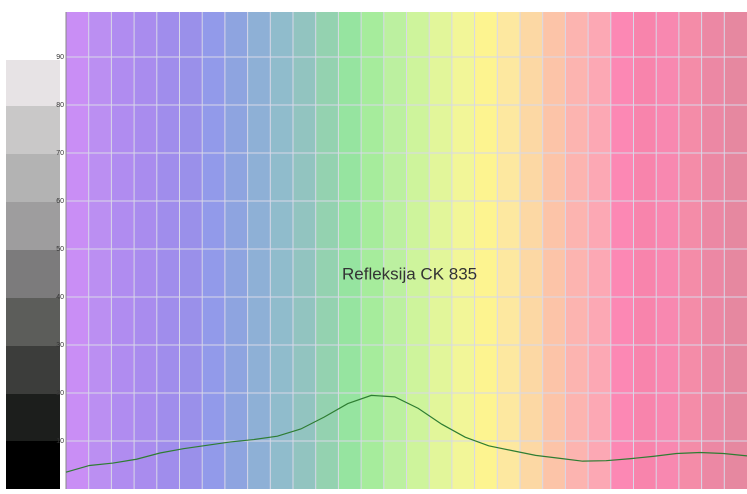  What do you see at coordinates (409, 273) in the screenshot?
I see `annotation: Refleksija CK 835` at bounding box center [409, 273].